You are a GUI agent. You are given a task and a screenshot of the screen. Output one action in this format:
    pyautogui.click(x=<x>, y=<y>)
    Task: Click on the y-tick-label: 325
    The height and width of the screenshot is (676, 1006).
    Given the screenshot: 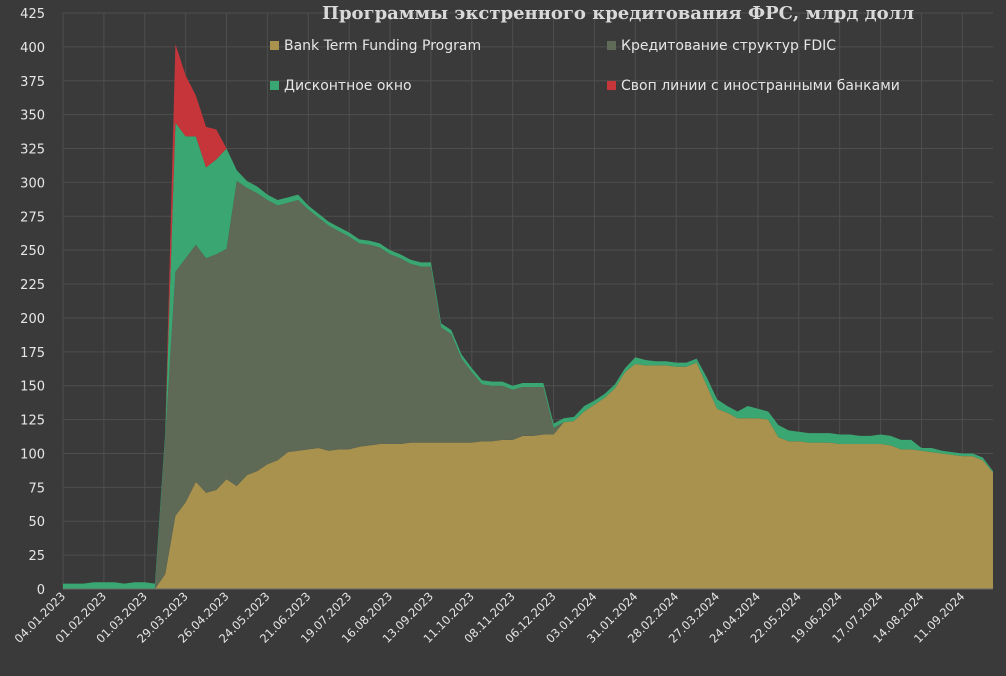 What is the action you would take?
    pyautogui.click(x=32, y=150)
    